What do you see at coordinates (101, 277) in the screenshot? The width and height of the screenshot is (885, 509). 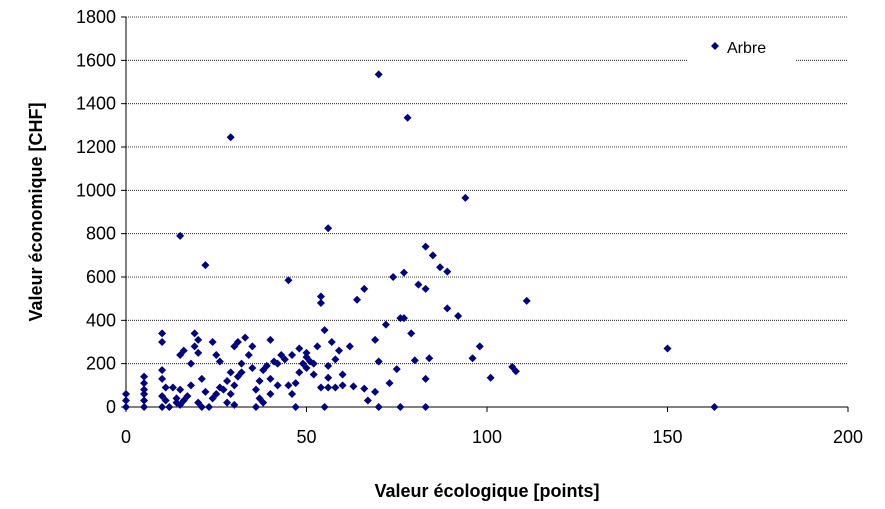 I see `y-tick-label: 600` at bounding box center [101, 277].